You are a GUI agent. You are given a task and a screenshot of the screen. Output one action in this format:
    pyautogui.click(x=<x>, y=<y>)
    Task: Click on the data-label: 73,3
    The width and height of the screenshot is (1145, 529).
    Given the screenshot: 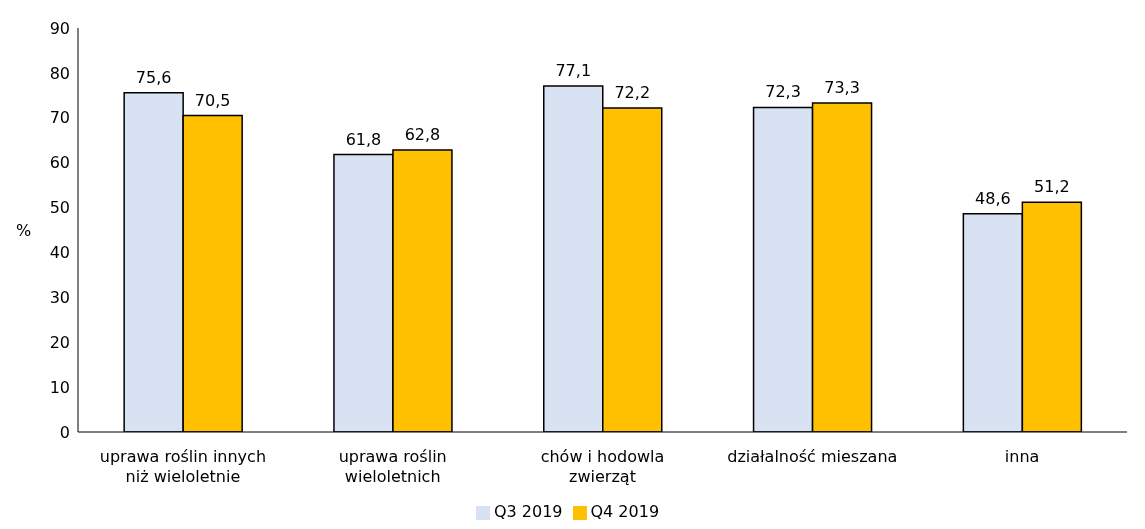 What is the action you would take?
    pyautogui.click(x=842, y=87)
    